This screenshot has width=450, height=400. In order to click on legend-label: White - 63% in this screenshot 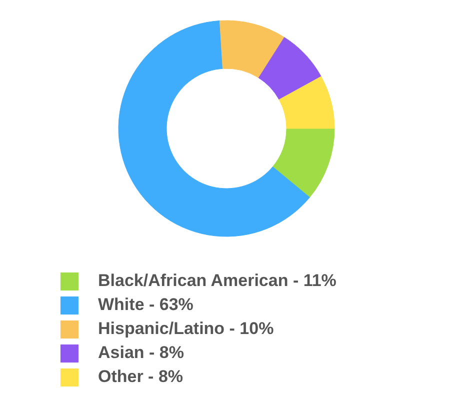, I will do `click(146, 305)`.